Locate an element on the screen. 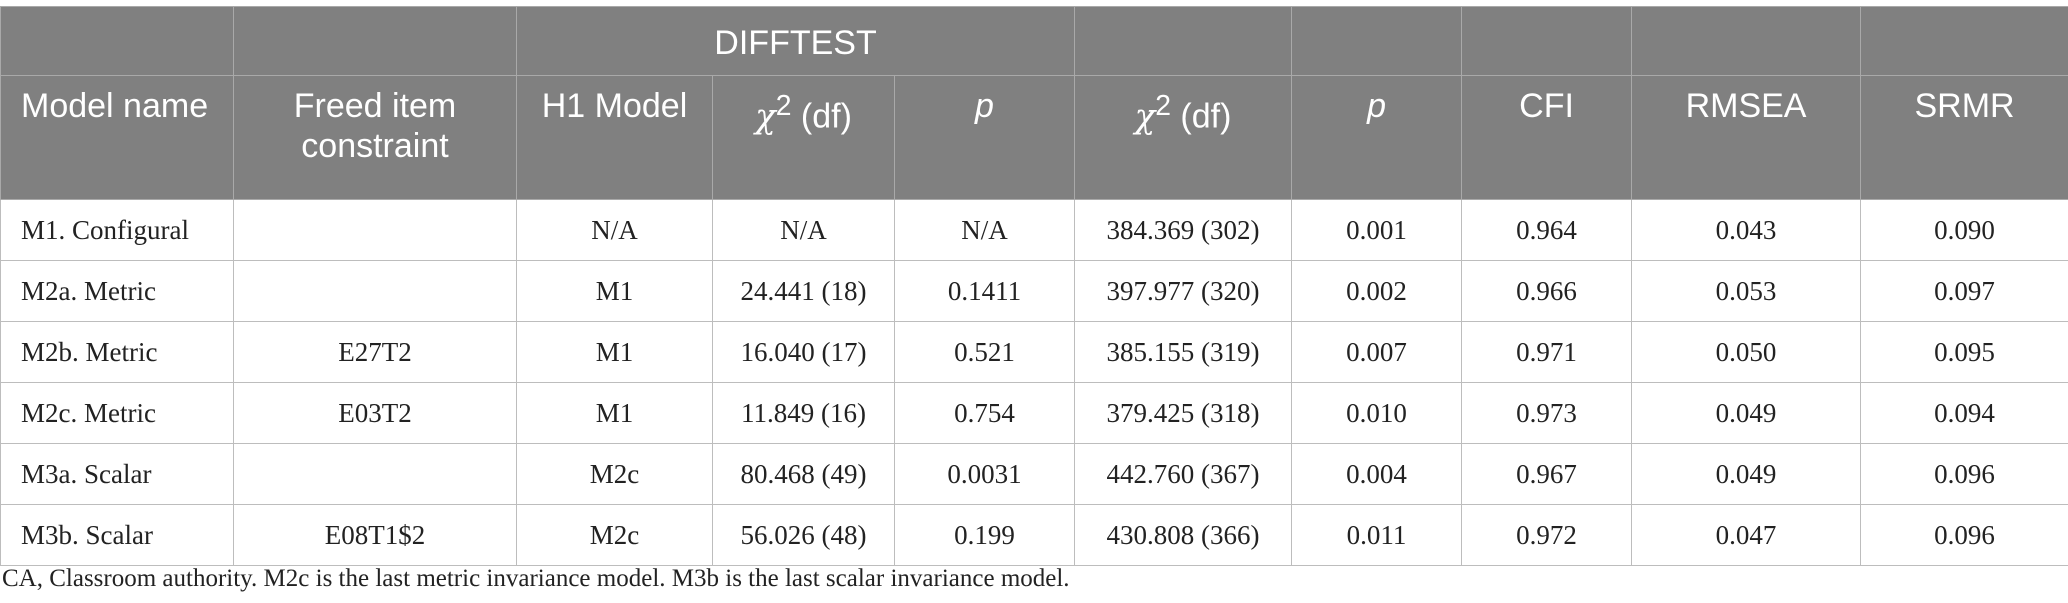 The height and width of the screenshot is (603, 2068). cell-p: 0.001 is located at coordinates (1377, 230).